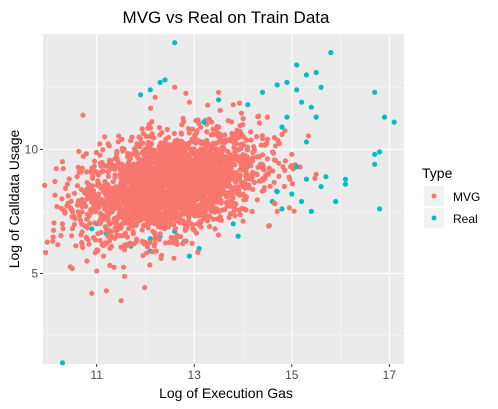 This screenshot has height=409, width=498. Describe the element at coordinates (34, 273) in the screenshot. I see `y-tick-label: 5` at that location.